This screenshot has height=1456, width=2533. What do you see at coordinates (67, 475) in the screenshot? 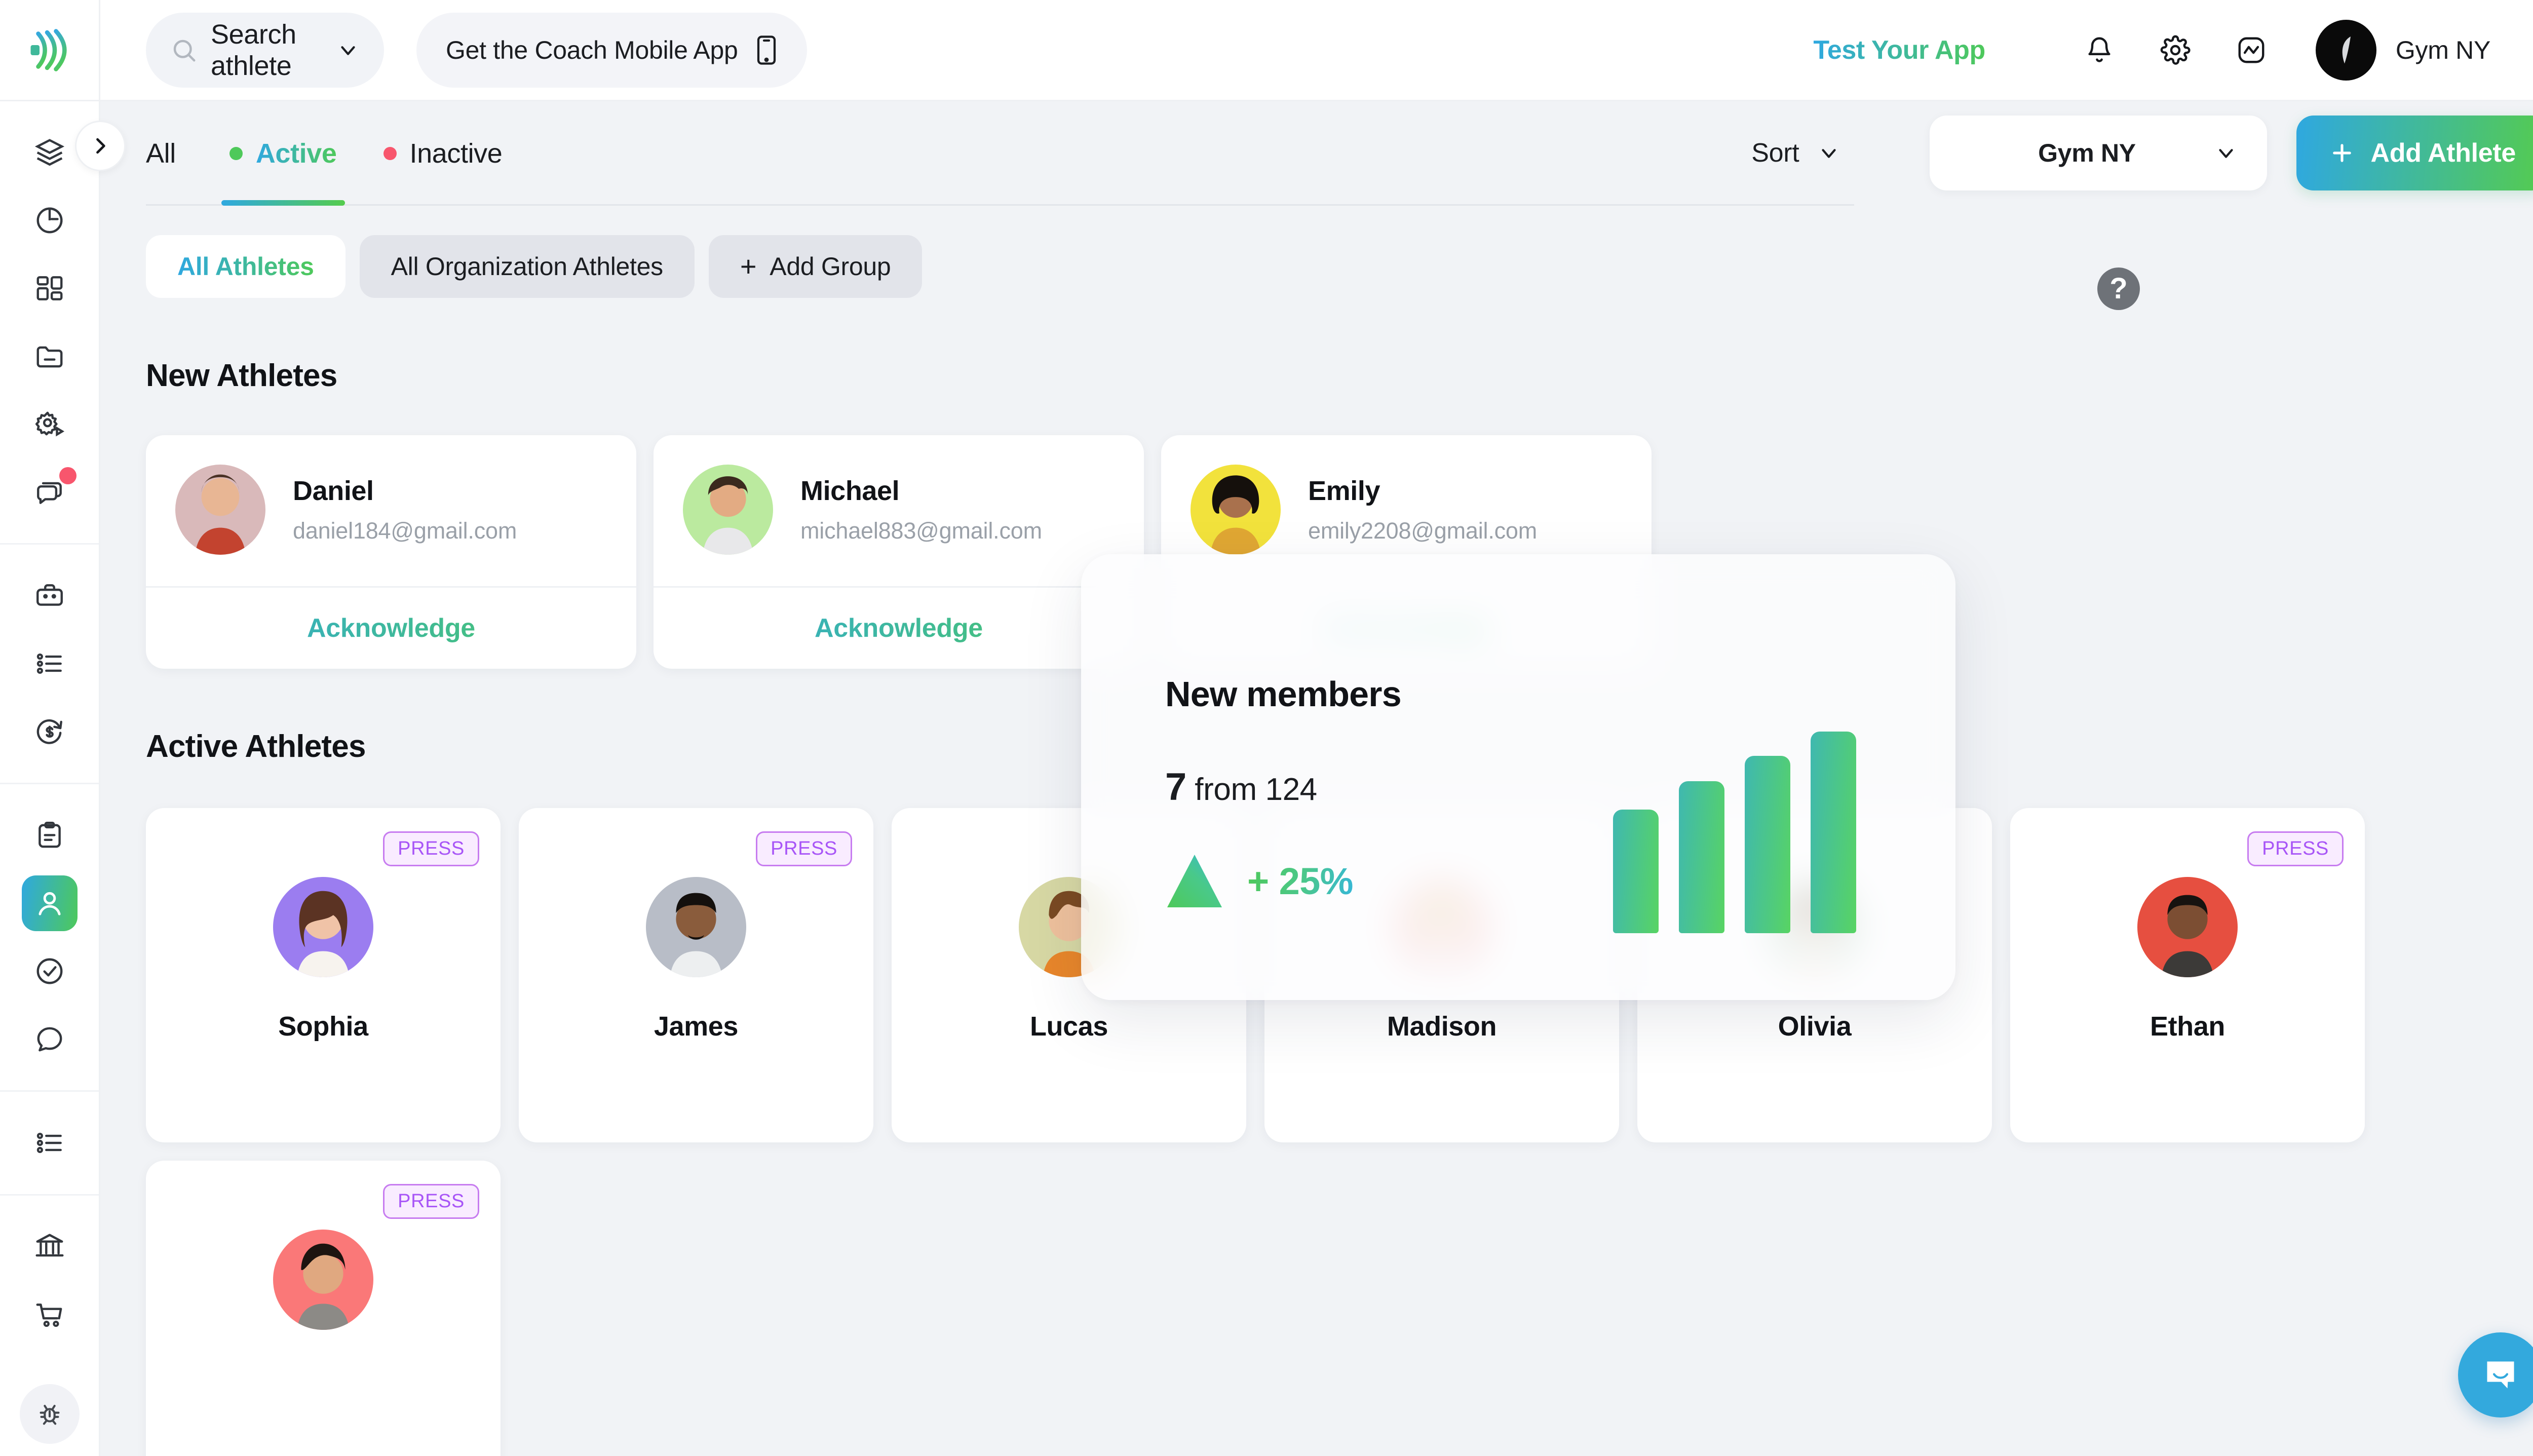
I see `notification-dot` at bounding box center [67, 475].